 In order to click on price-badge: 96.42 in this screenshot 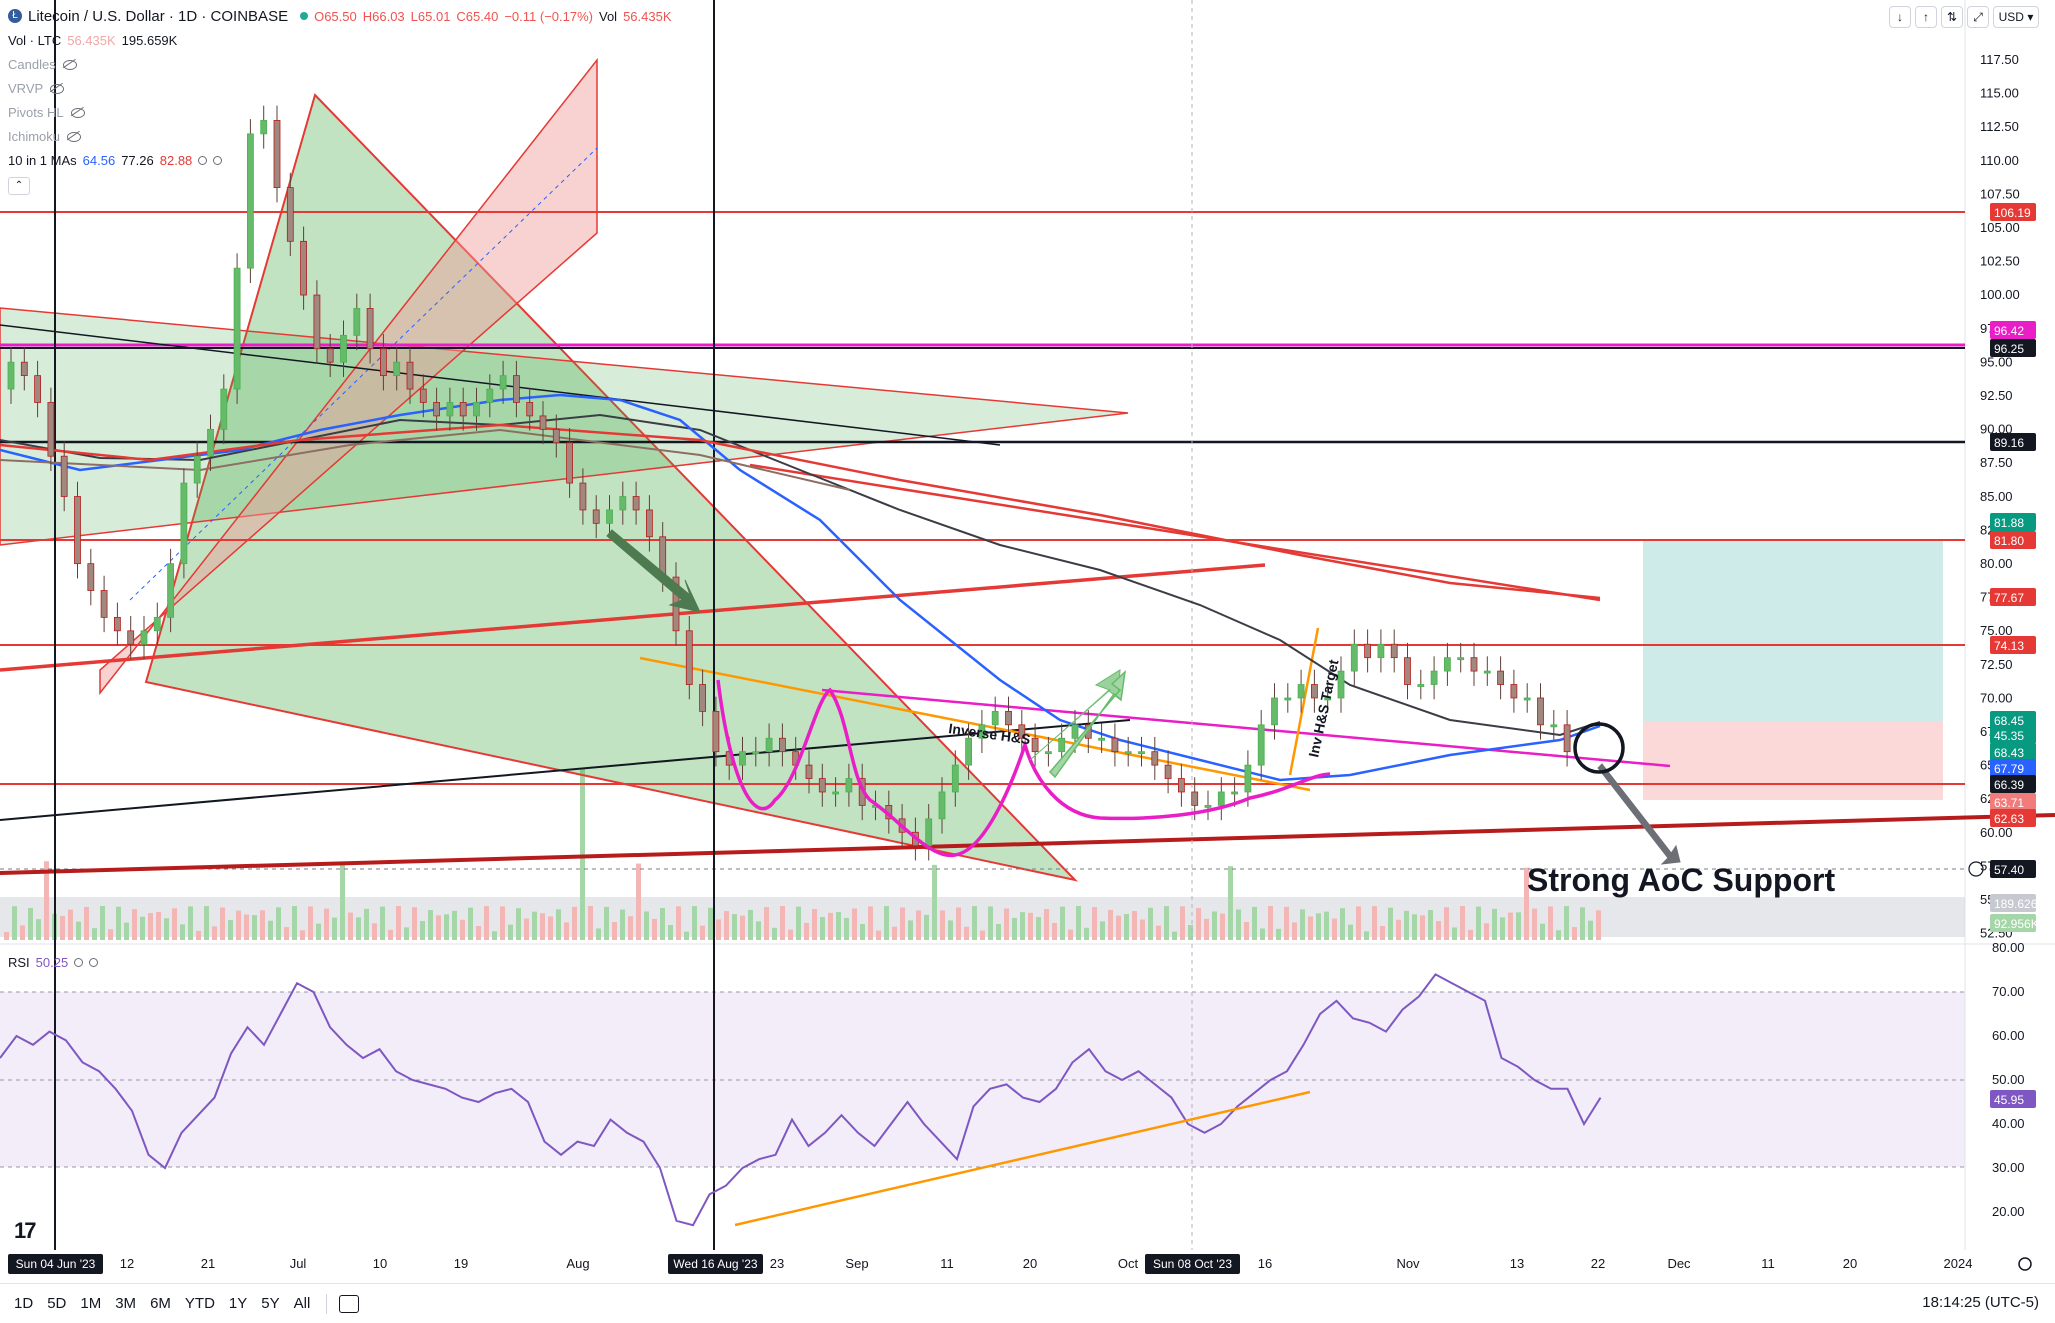, I will do `click(2013, 330)`.